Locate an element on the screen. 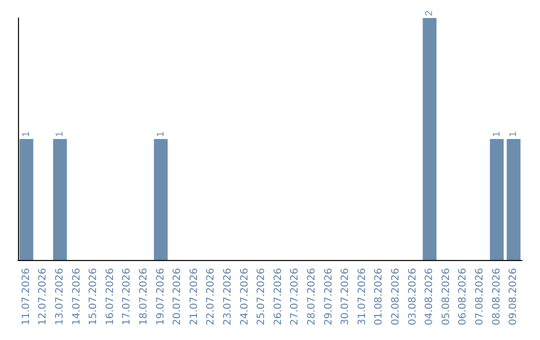  x-tick-label: 19.07.2026 is located at coordinates (160, 297).